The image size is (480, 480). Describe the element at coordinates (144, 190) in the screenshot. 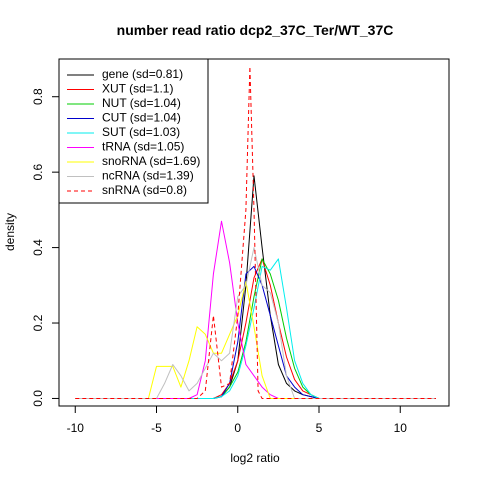

I see `legend-label-8: snRNA (sd=0.8)` at that location.